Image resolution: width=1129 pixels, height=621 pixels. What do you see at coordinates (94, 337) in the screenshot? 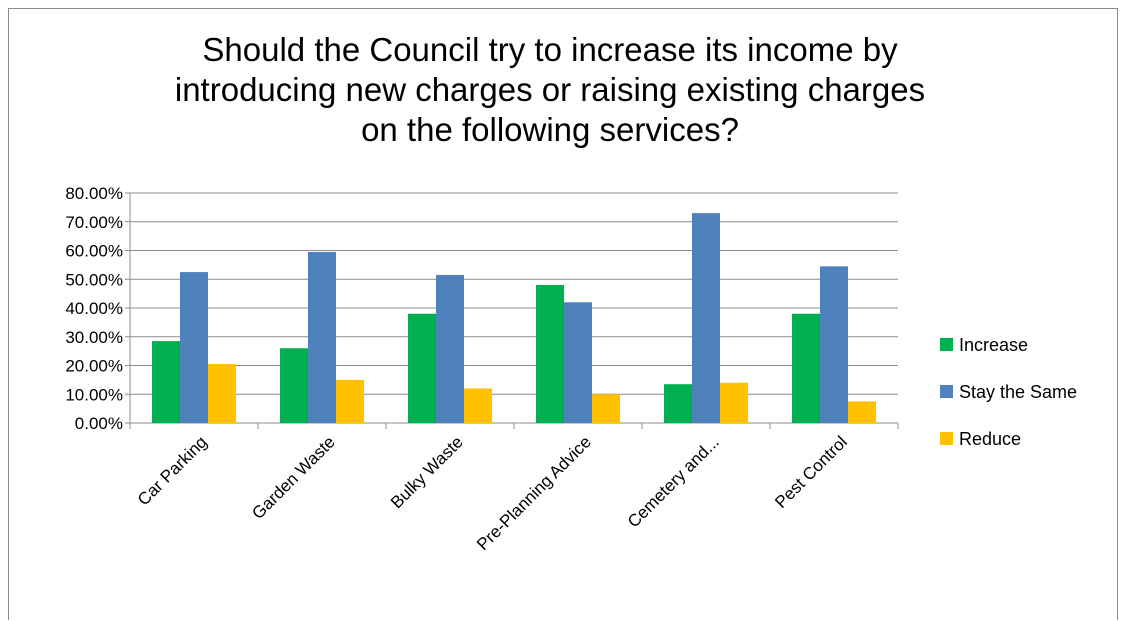
I see `y-tick-label: 30.00%` at bounding box center [94, 337].